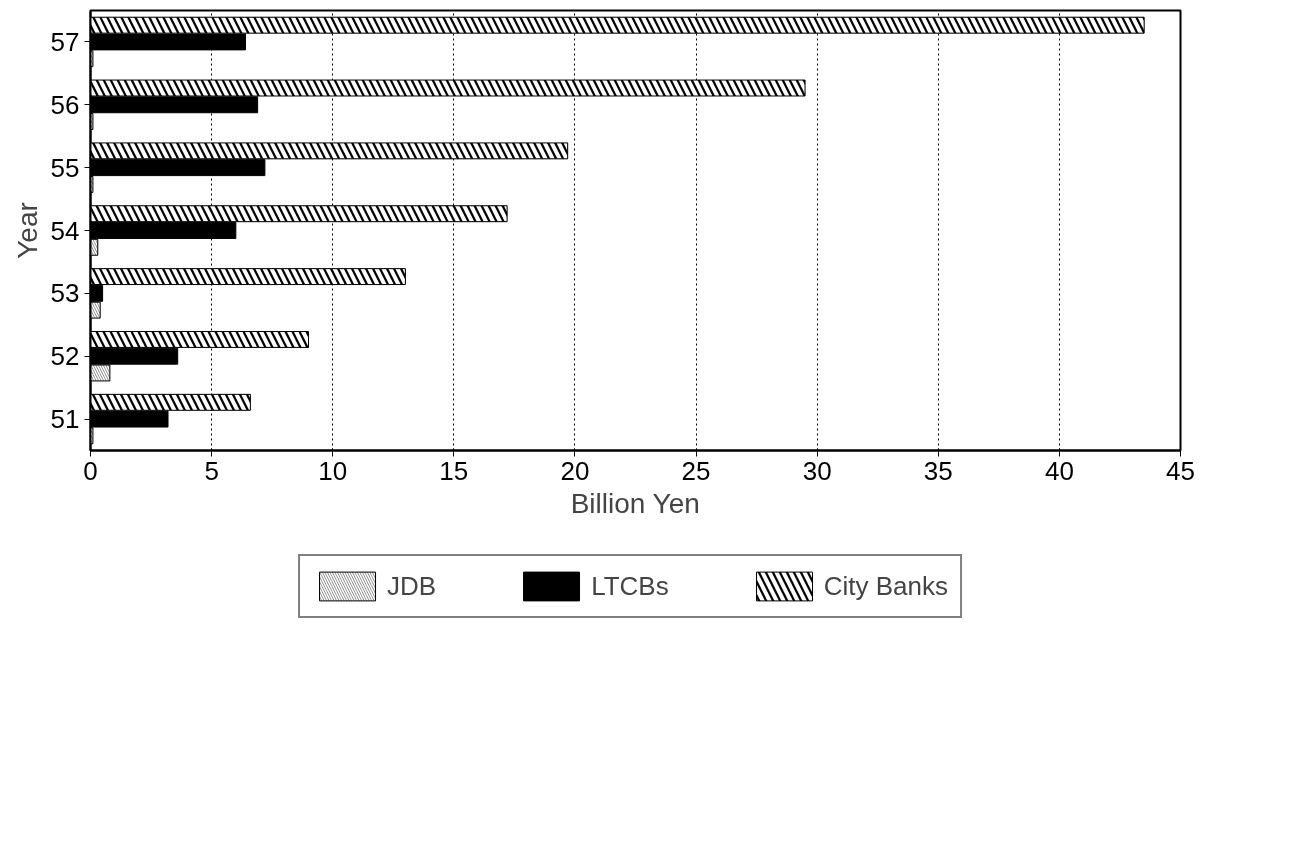  What do you see at coordinates (90, 470) in the screenshot?
I see `x-tick-label: 0` at bounding box center [90, 470].